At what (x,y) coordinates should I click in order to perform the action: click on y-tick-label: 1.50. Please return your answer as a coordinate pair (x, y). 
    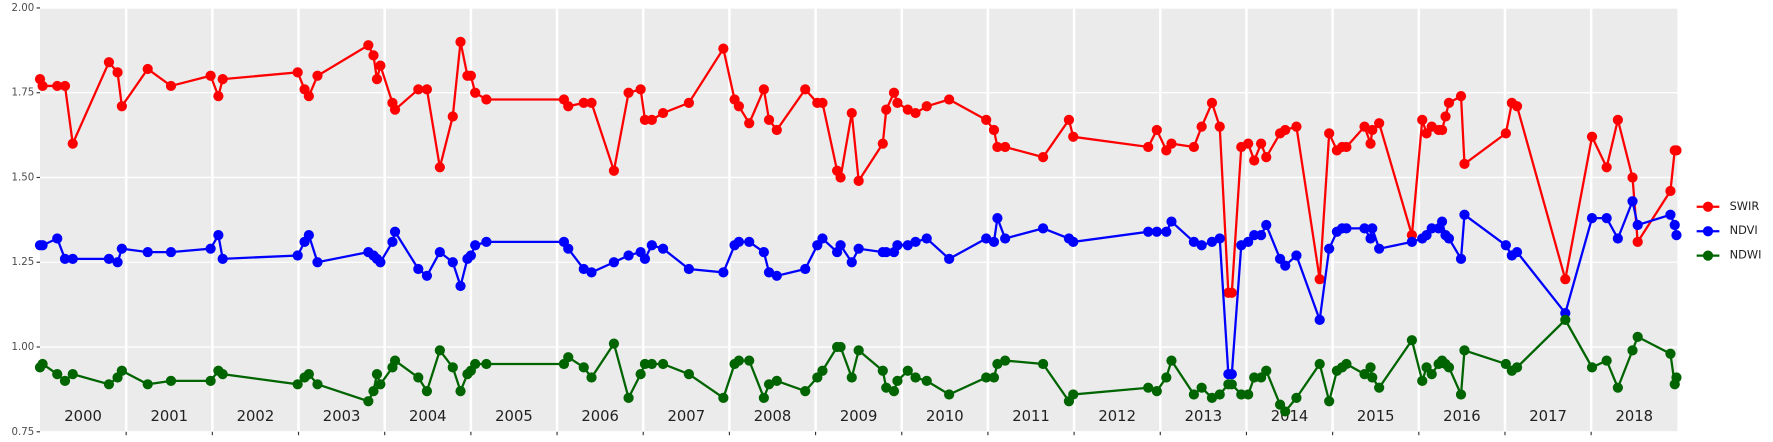
    Looking at the image, I should click on (23, 177).